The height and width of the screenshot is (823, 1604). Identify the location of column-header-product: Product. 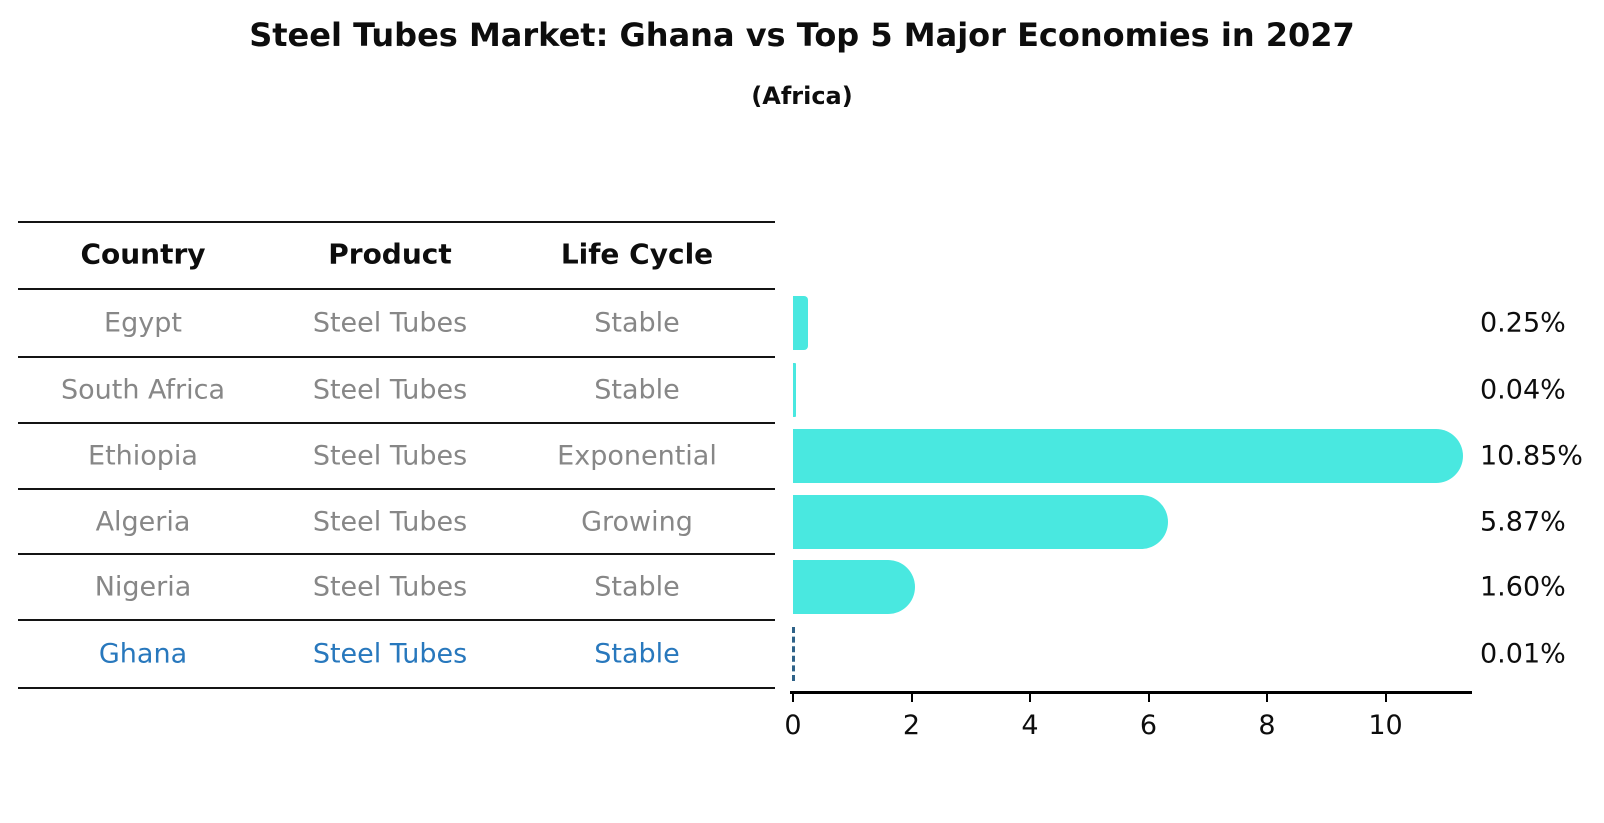
(390, 254).